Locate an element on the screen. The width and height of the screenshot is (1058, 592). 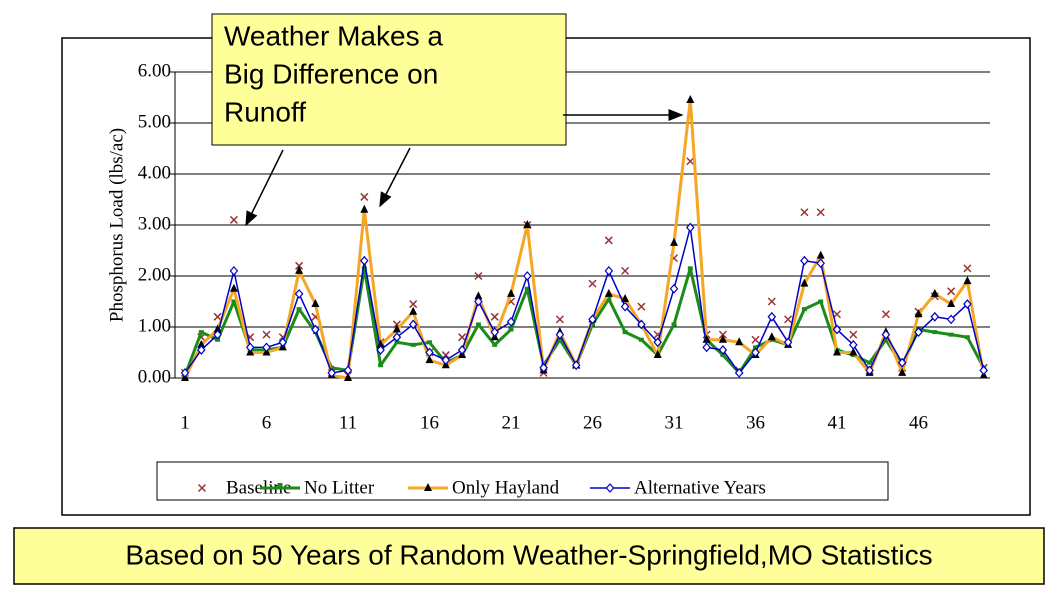
y-tick-label: 0.00 is located at coordinates (154, 376).